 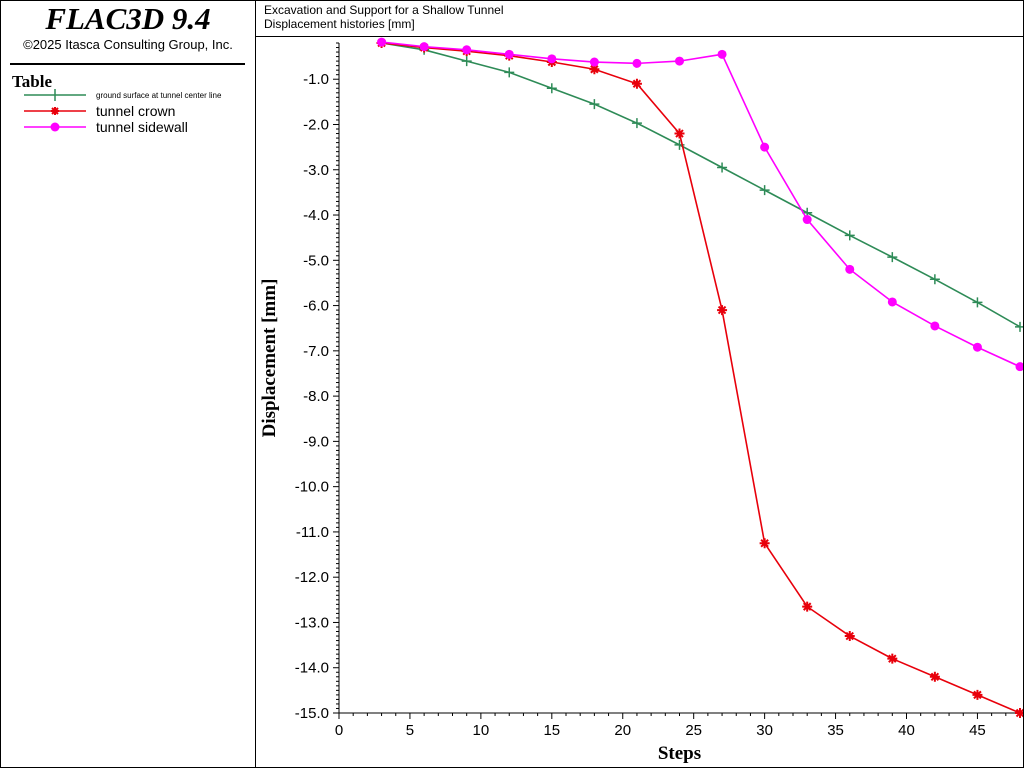 What do you see at coordinates (312, 713) in the screenshot?
I see `y-tick-label: -15.0` at bounding box center [312, 713].